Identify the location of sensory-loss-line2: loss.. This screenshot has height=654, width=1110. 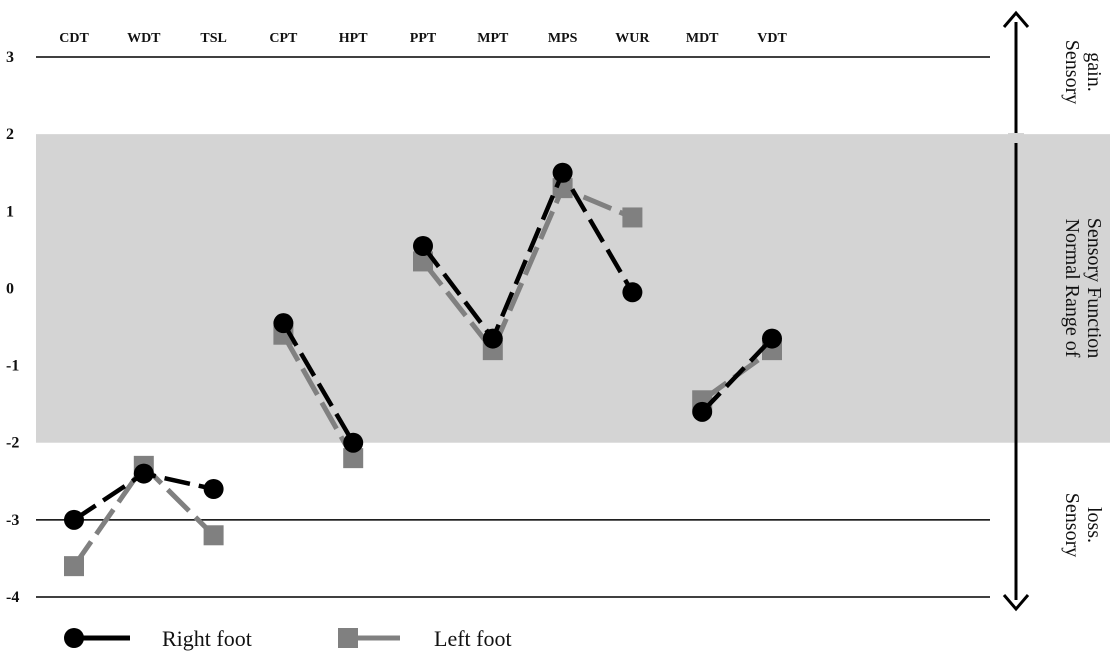
(1094, 525).